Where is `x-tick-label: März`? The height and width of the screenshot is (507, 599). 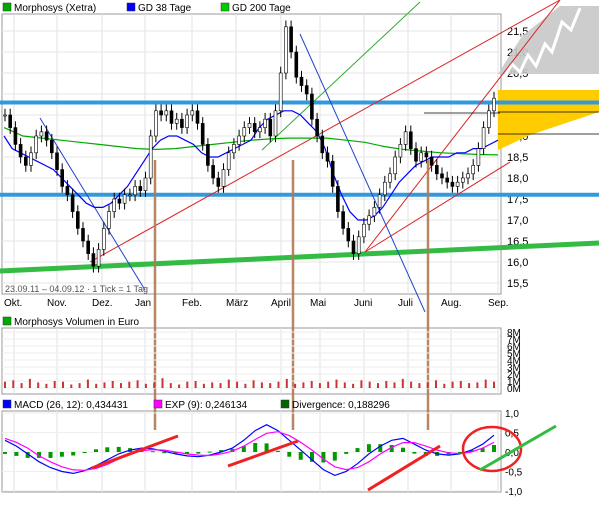
x-tick-label: März is located at coordinates (237, 303).